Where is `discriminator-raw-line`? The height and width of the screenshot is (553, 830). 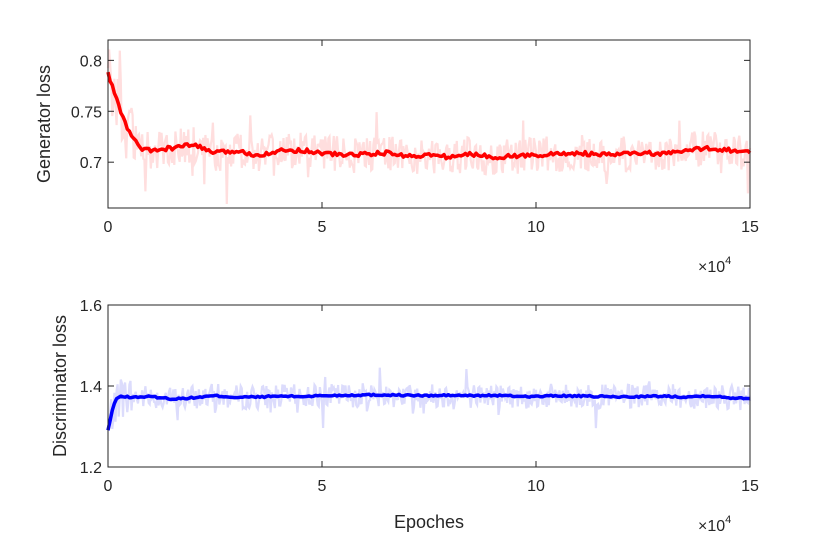 discriminator-raw-line is located at coordinates (429, 398).